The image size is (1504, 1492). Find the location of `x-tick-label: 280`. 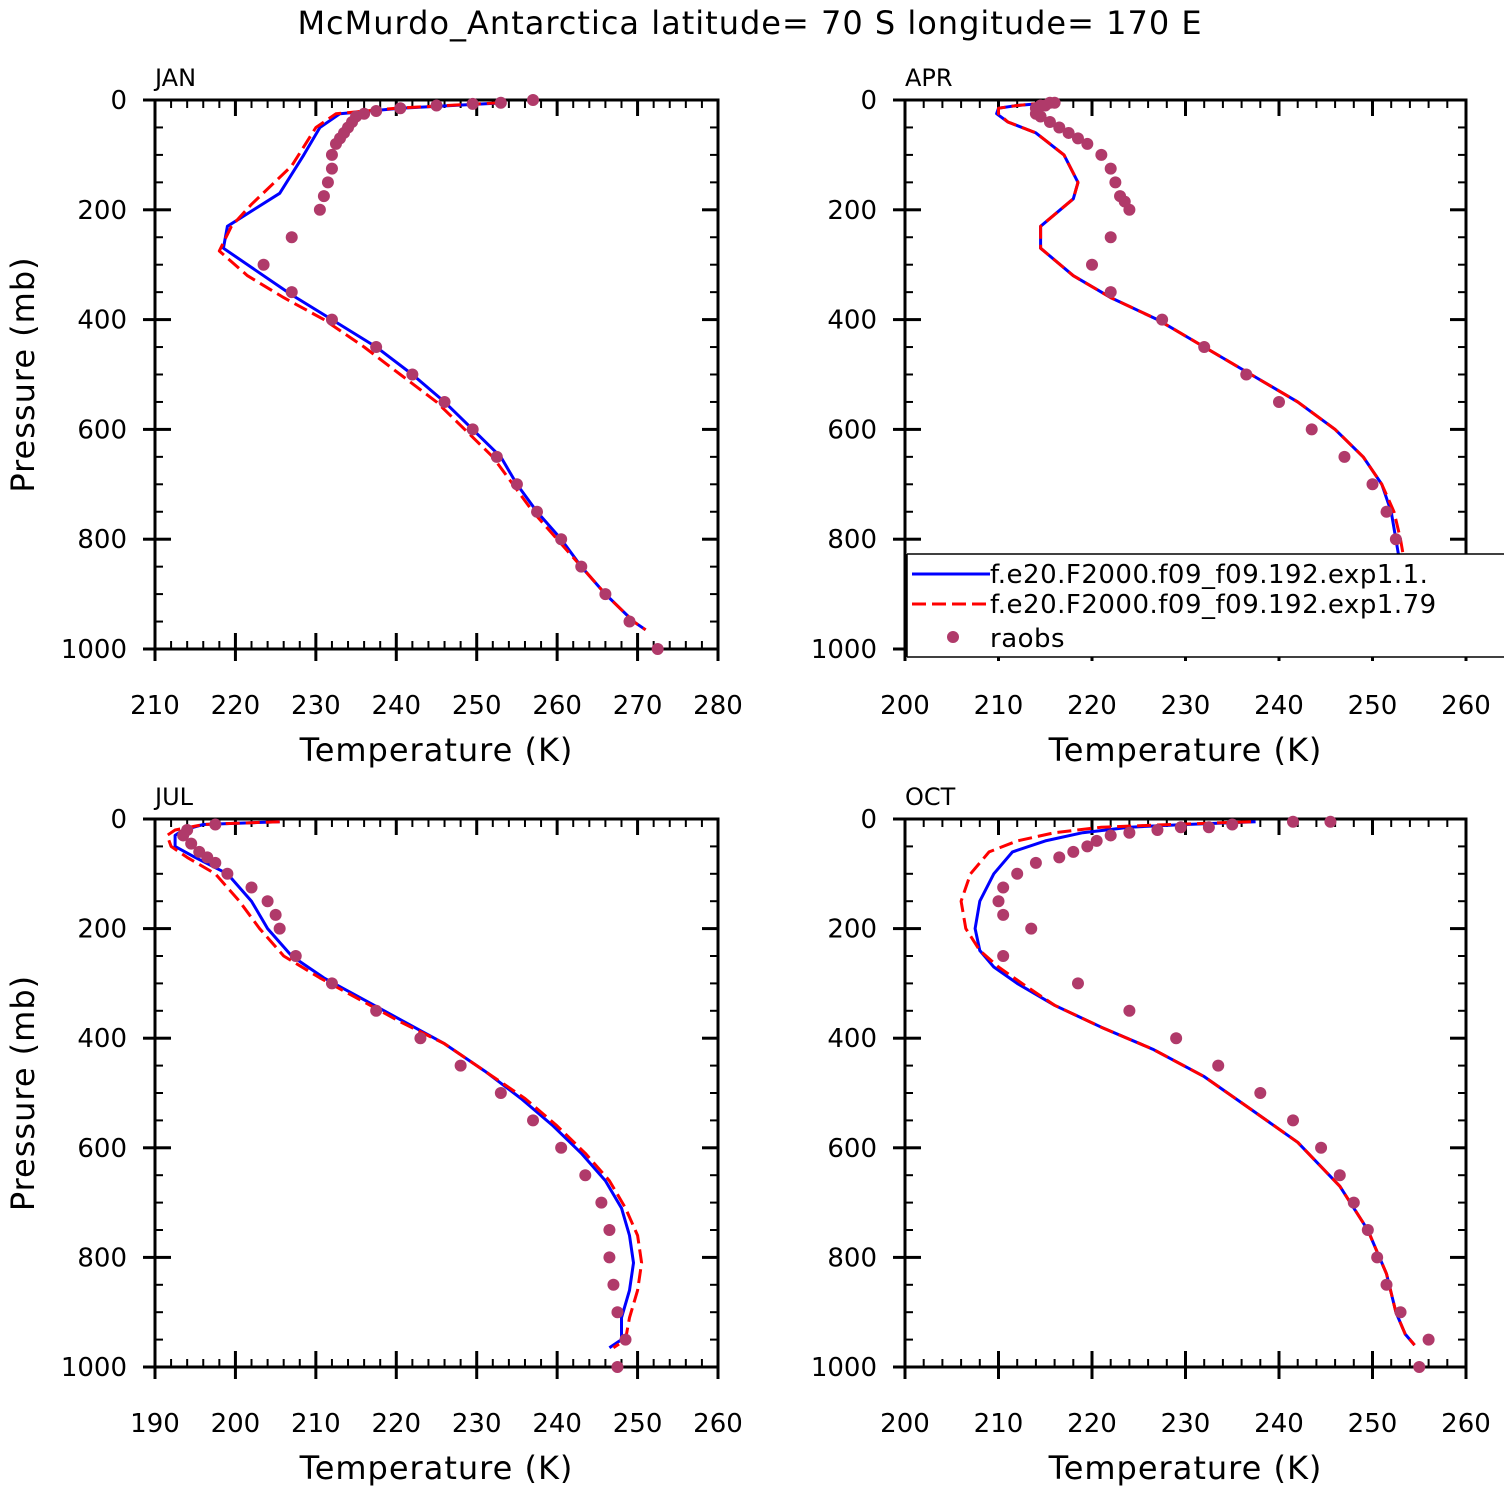

x-tick-label: 280 is located at coordinates (718, 706).